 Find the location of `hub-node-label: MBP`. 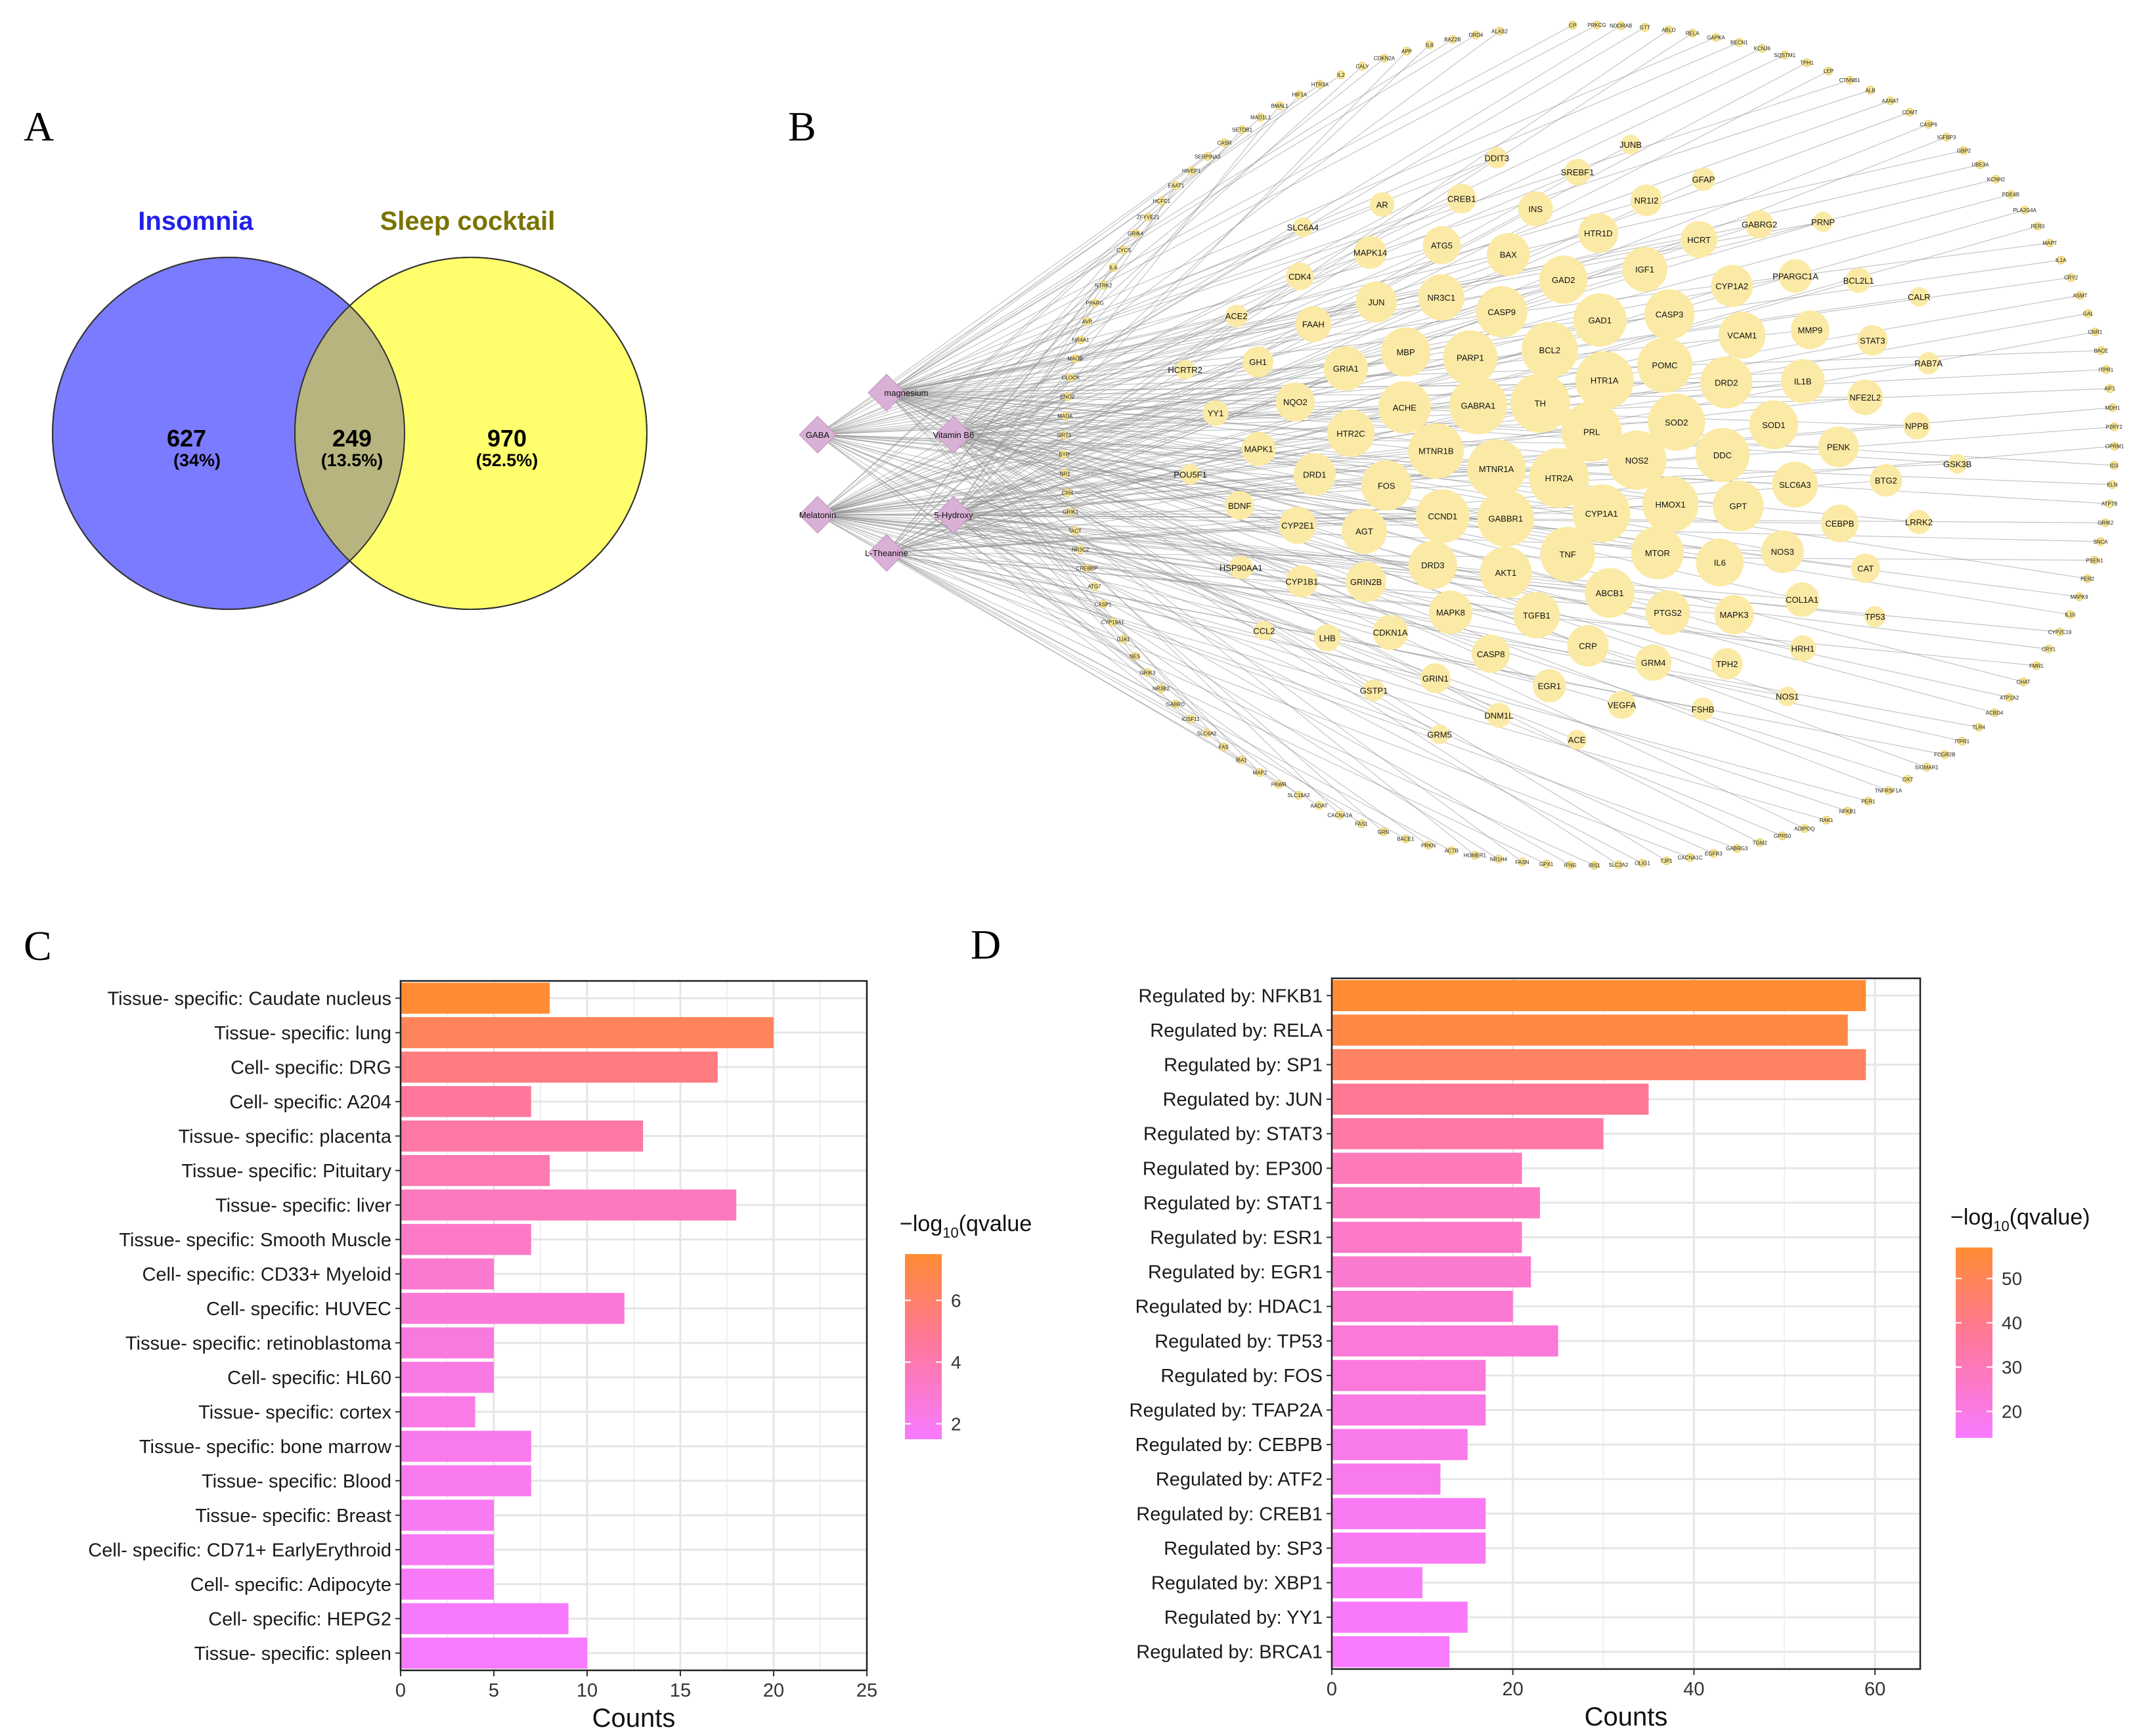

hub-node-label: MBP is located at coordinates (1406, 352).